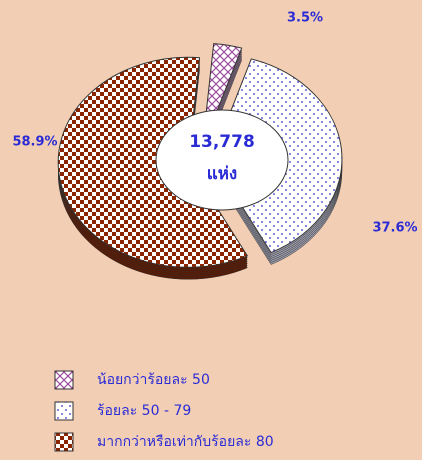  What do you see at coordinates (144, 411) in the screenshot?
I see `legend-label: ร้อยละ 50 - 79` at bounding box center [144, 411].